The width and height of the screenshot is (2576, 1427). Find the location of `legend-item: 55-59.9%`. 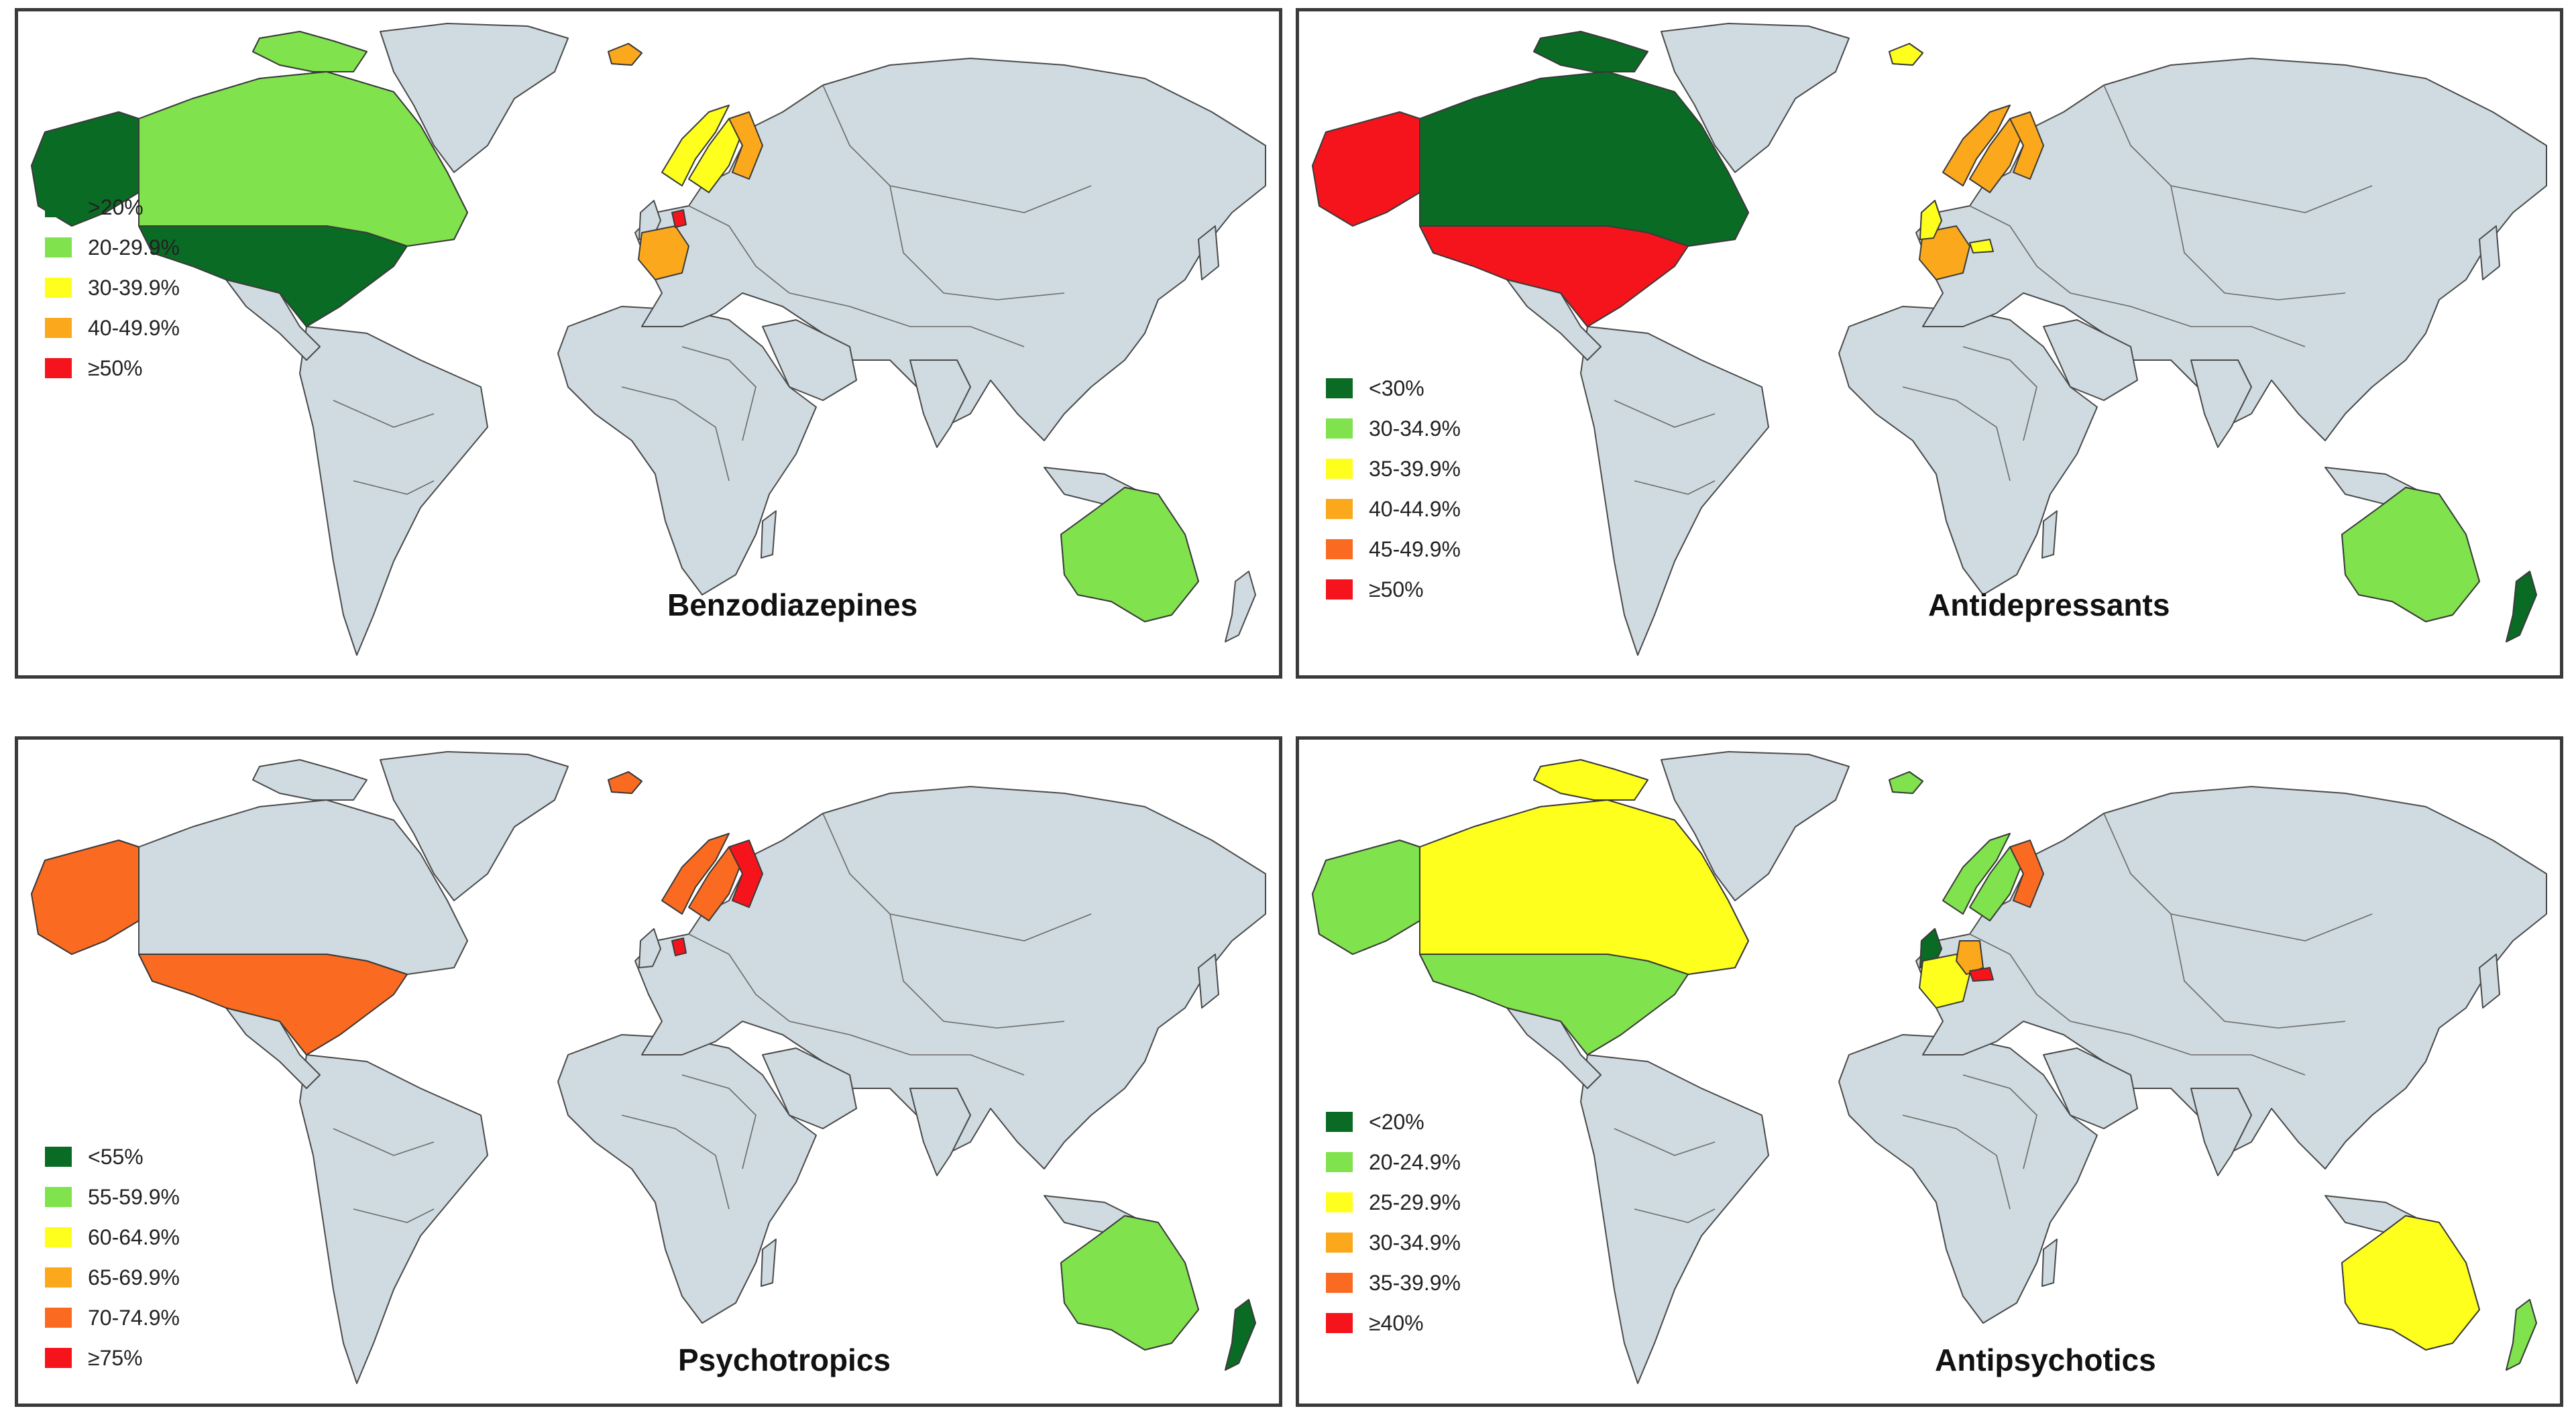

legend-item: 55-59.9% is located at coordinates (112, 1197).